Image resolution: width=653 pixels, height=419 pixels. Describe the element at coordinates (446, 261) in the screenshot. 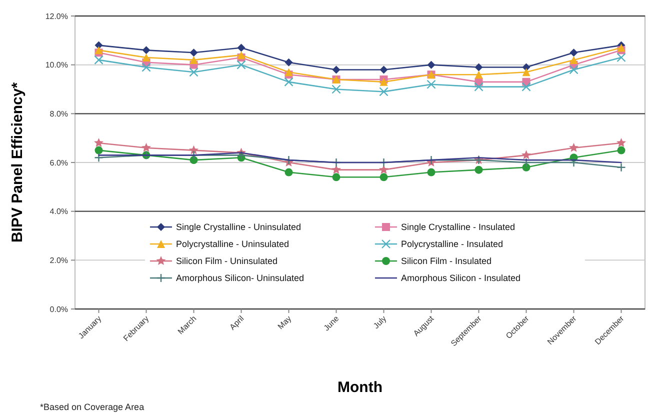

I see `legend-label: Silicon Film - Insulated` at that location.